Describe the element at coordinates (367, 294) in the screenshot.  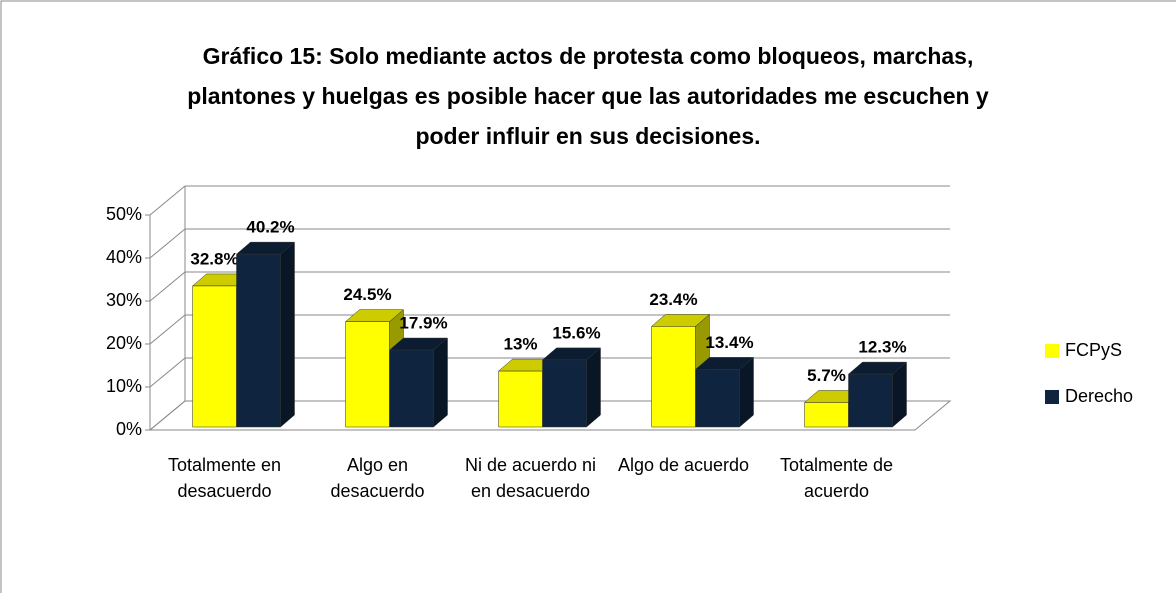
I see `data-label: 24.5%` at that location.